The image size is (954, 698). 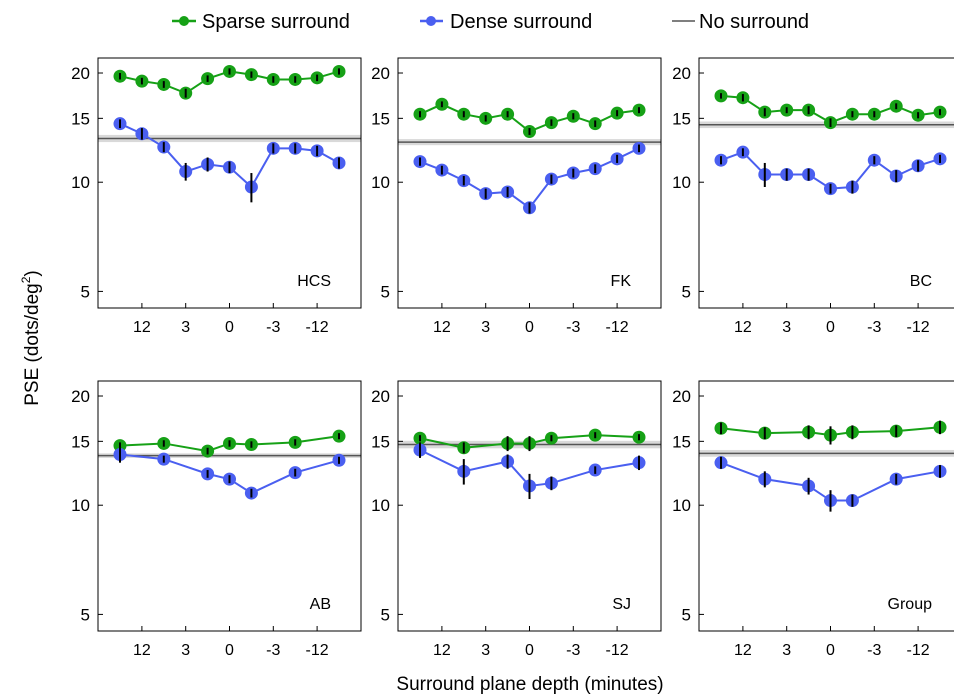 I want to click on panel-label: Group, so click(x=910, y=604).